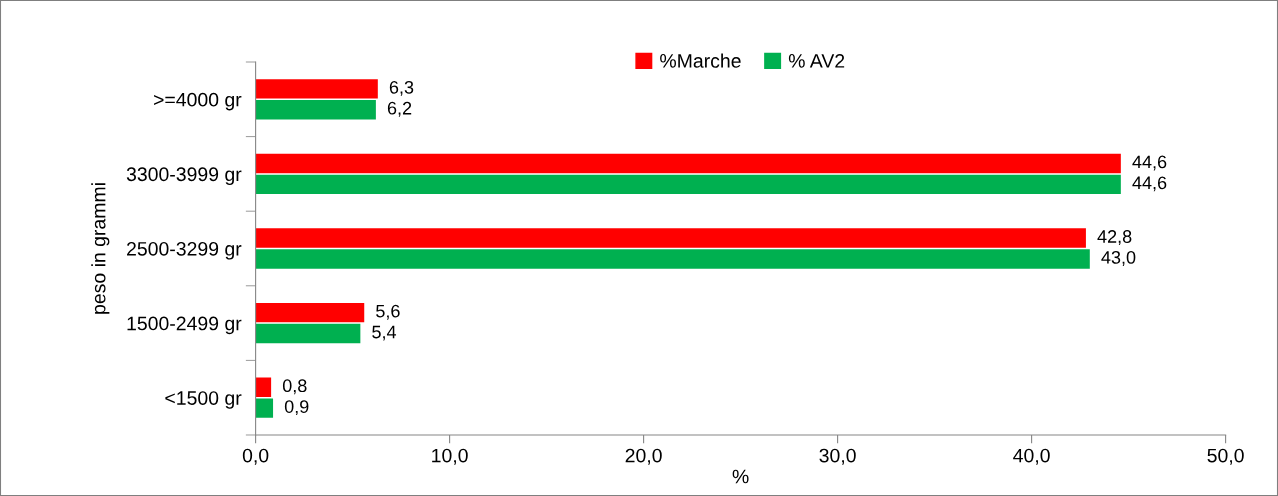  Describe the element at coordinates (1114, 238) in the screenshot. I see `data-label: 42,8` at that location.